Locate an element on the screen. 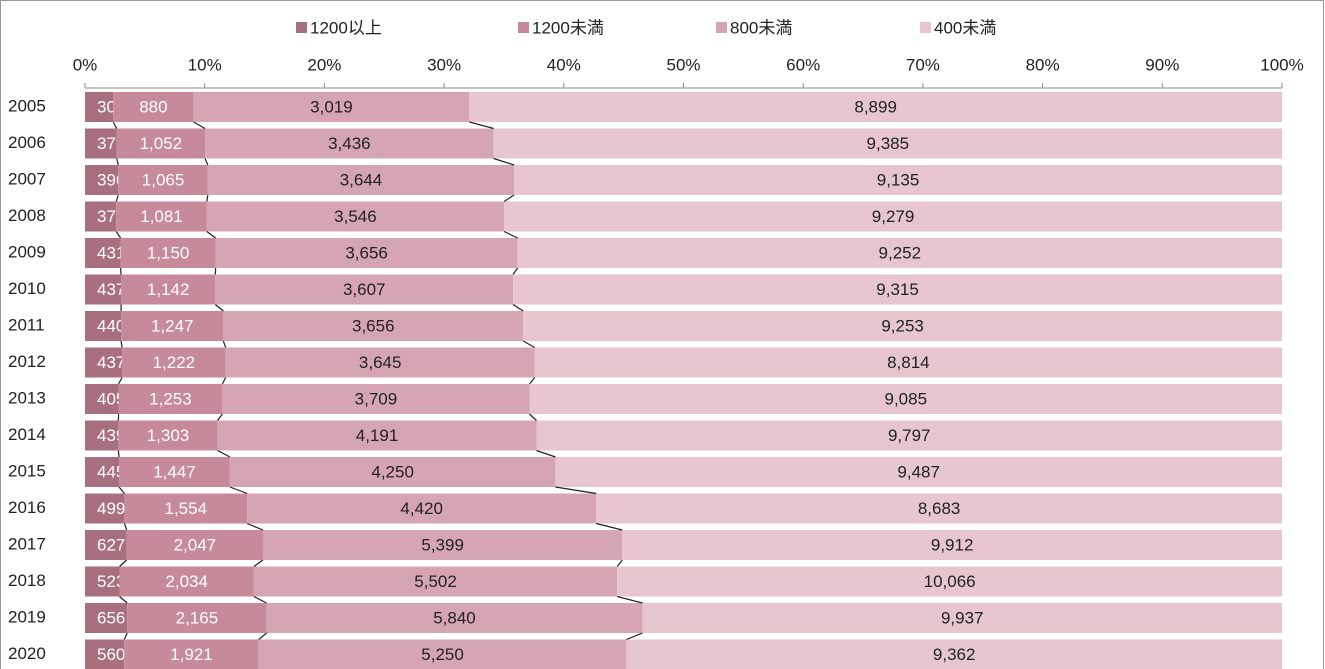 This screenshot has width=1325, height=669. x-tick-label: 30% is located at coordinates (444, 64).